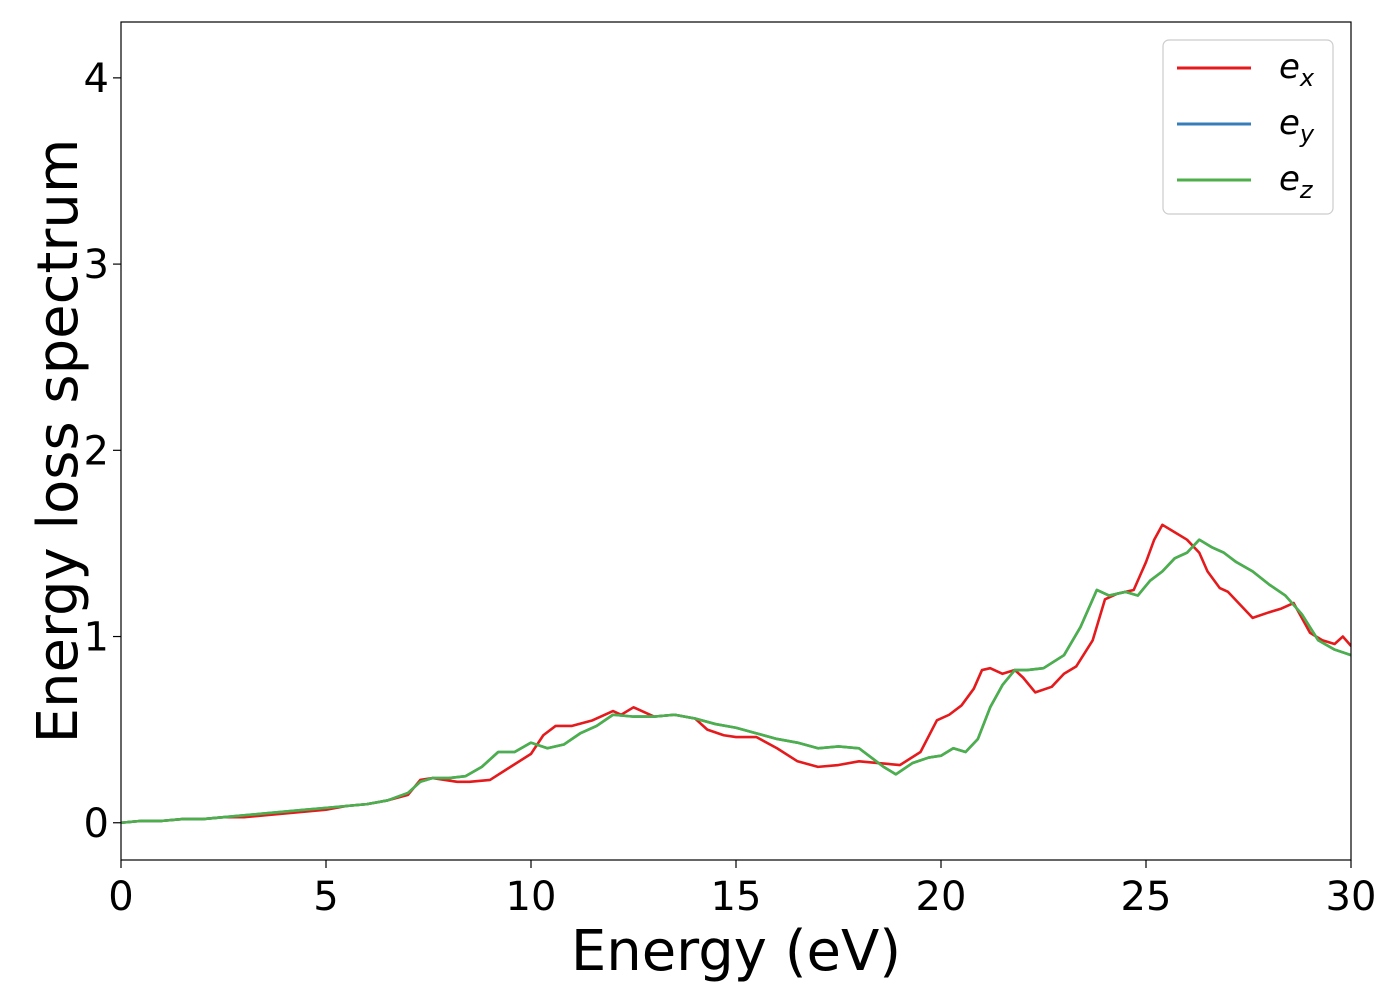 The image size is (1400, 1000). What do you see at coordinates (941, 897) in the screenshot?
I see `x-tick-label: 20` at bounding box center [941, 897].